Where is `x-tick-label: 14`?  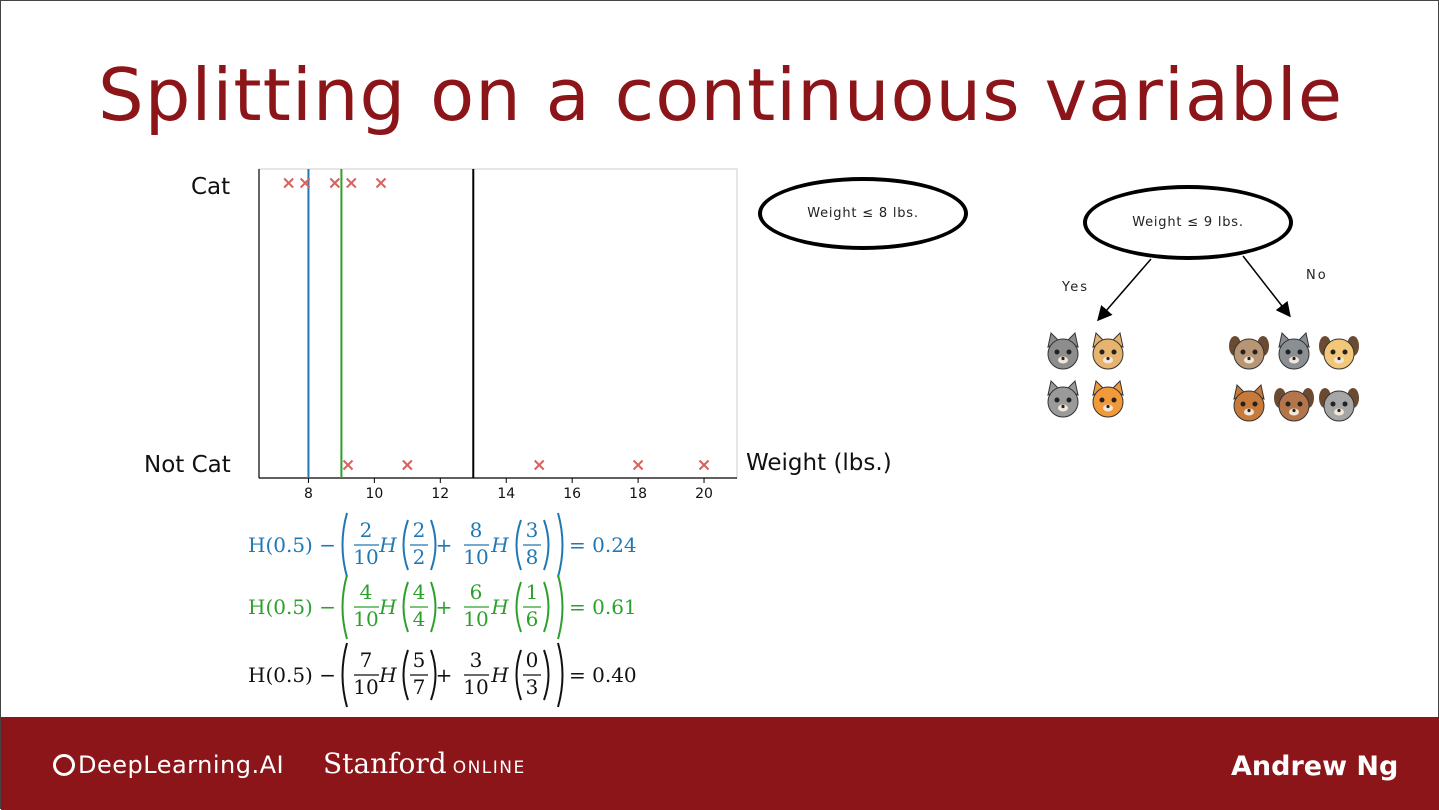 x-tick-label: 14 is located at coordinates (506, 494).